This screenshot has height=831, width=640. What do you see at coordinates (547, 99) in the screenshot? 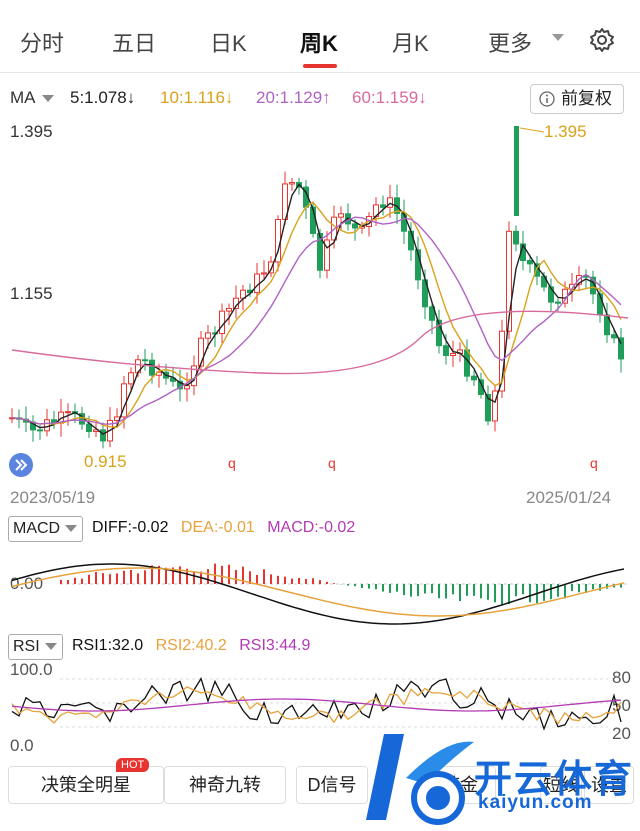
I see `info-icon` at bounding box center [547, 99].